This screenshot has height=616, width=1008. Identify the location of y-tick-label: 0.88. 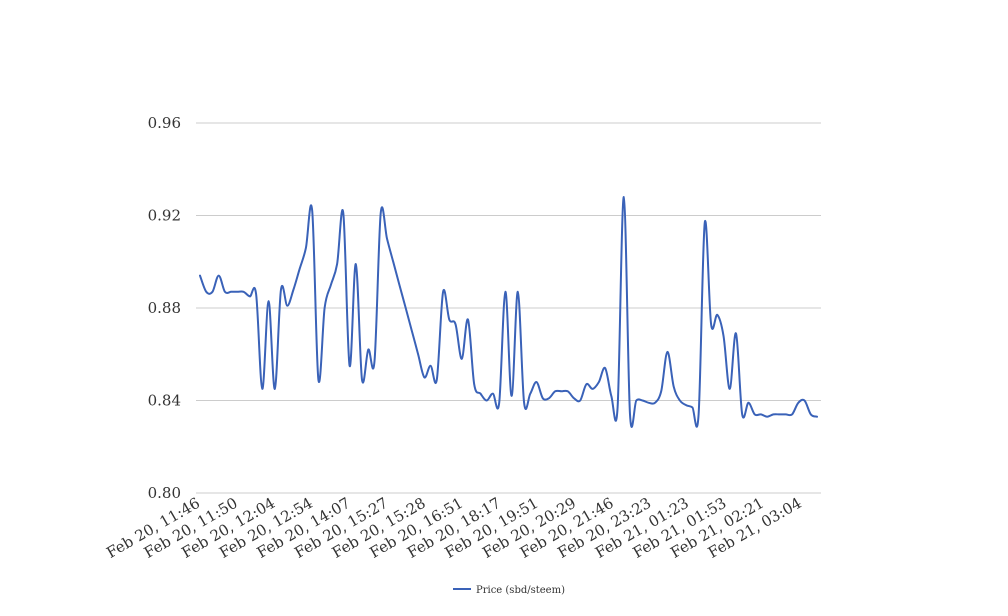
(164, 308).